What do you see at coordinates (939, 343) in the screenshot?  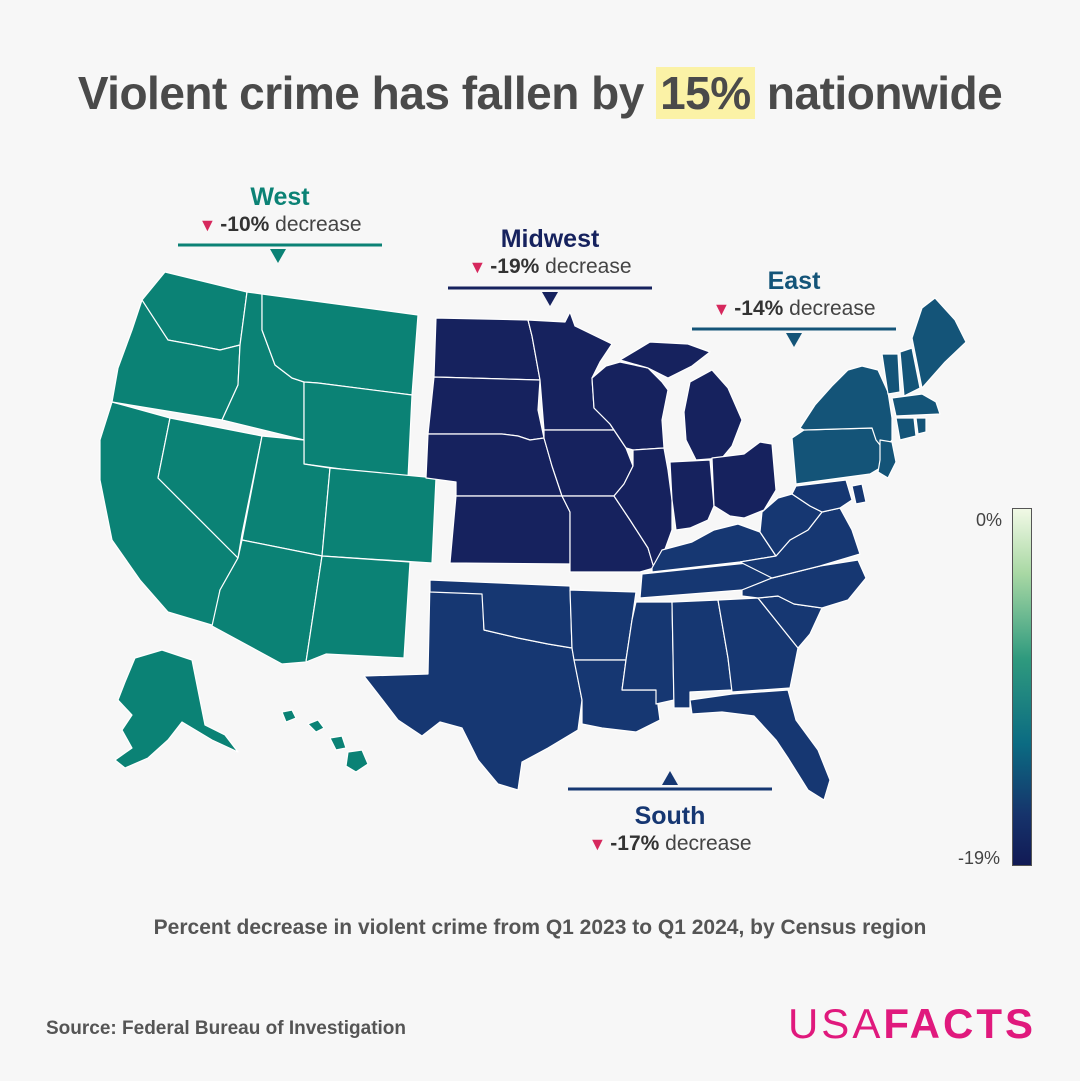 I see `state-maine` at bounding box center [939, 343].